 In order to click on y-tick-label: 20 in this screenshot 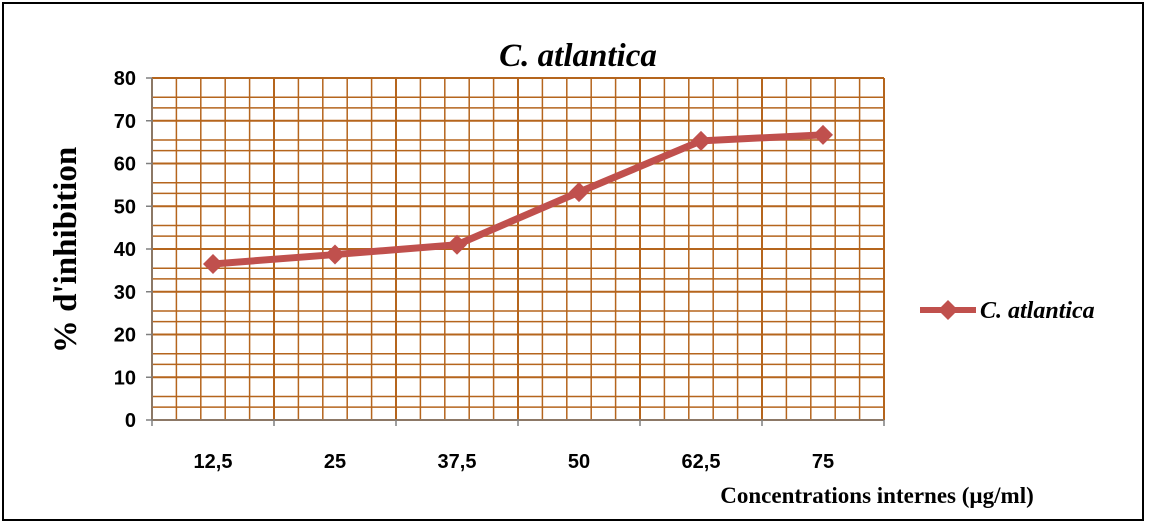, I will do `click(125, 336)`.